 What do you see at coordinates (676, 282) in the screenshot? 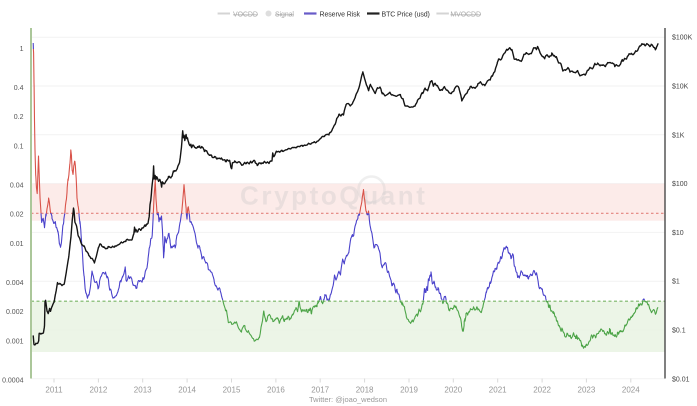
I see `svg-text: $1` at bounding box center [676, 282].